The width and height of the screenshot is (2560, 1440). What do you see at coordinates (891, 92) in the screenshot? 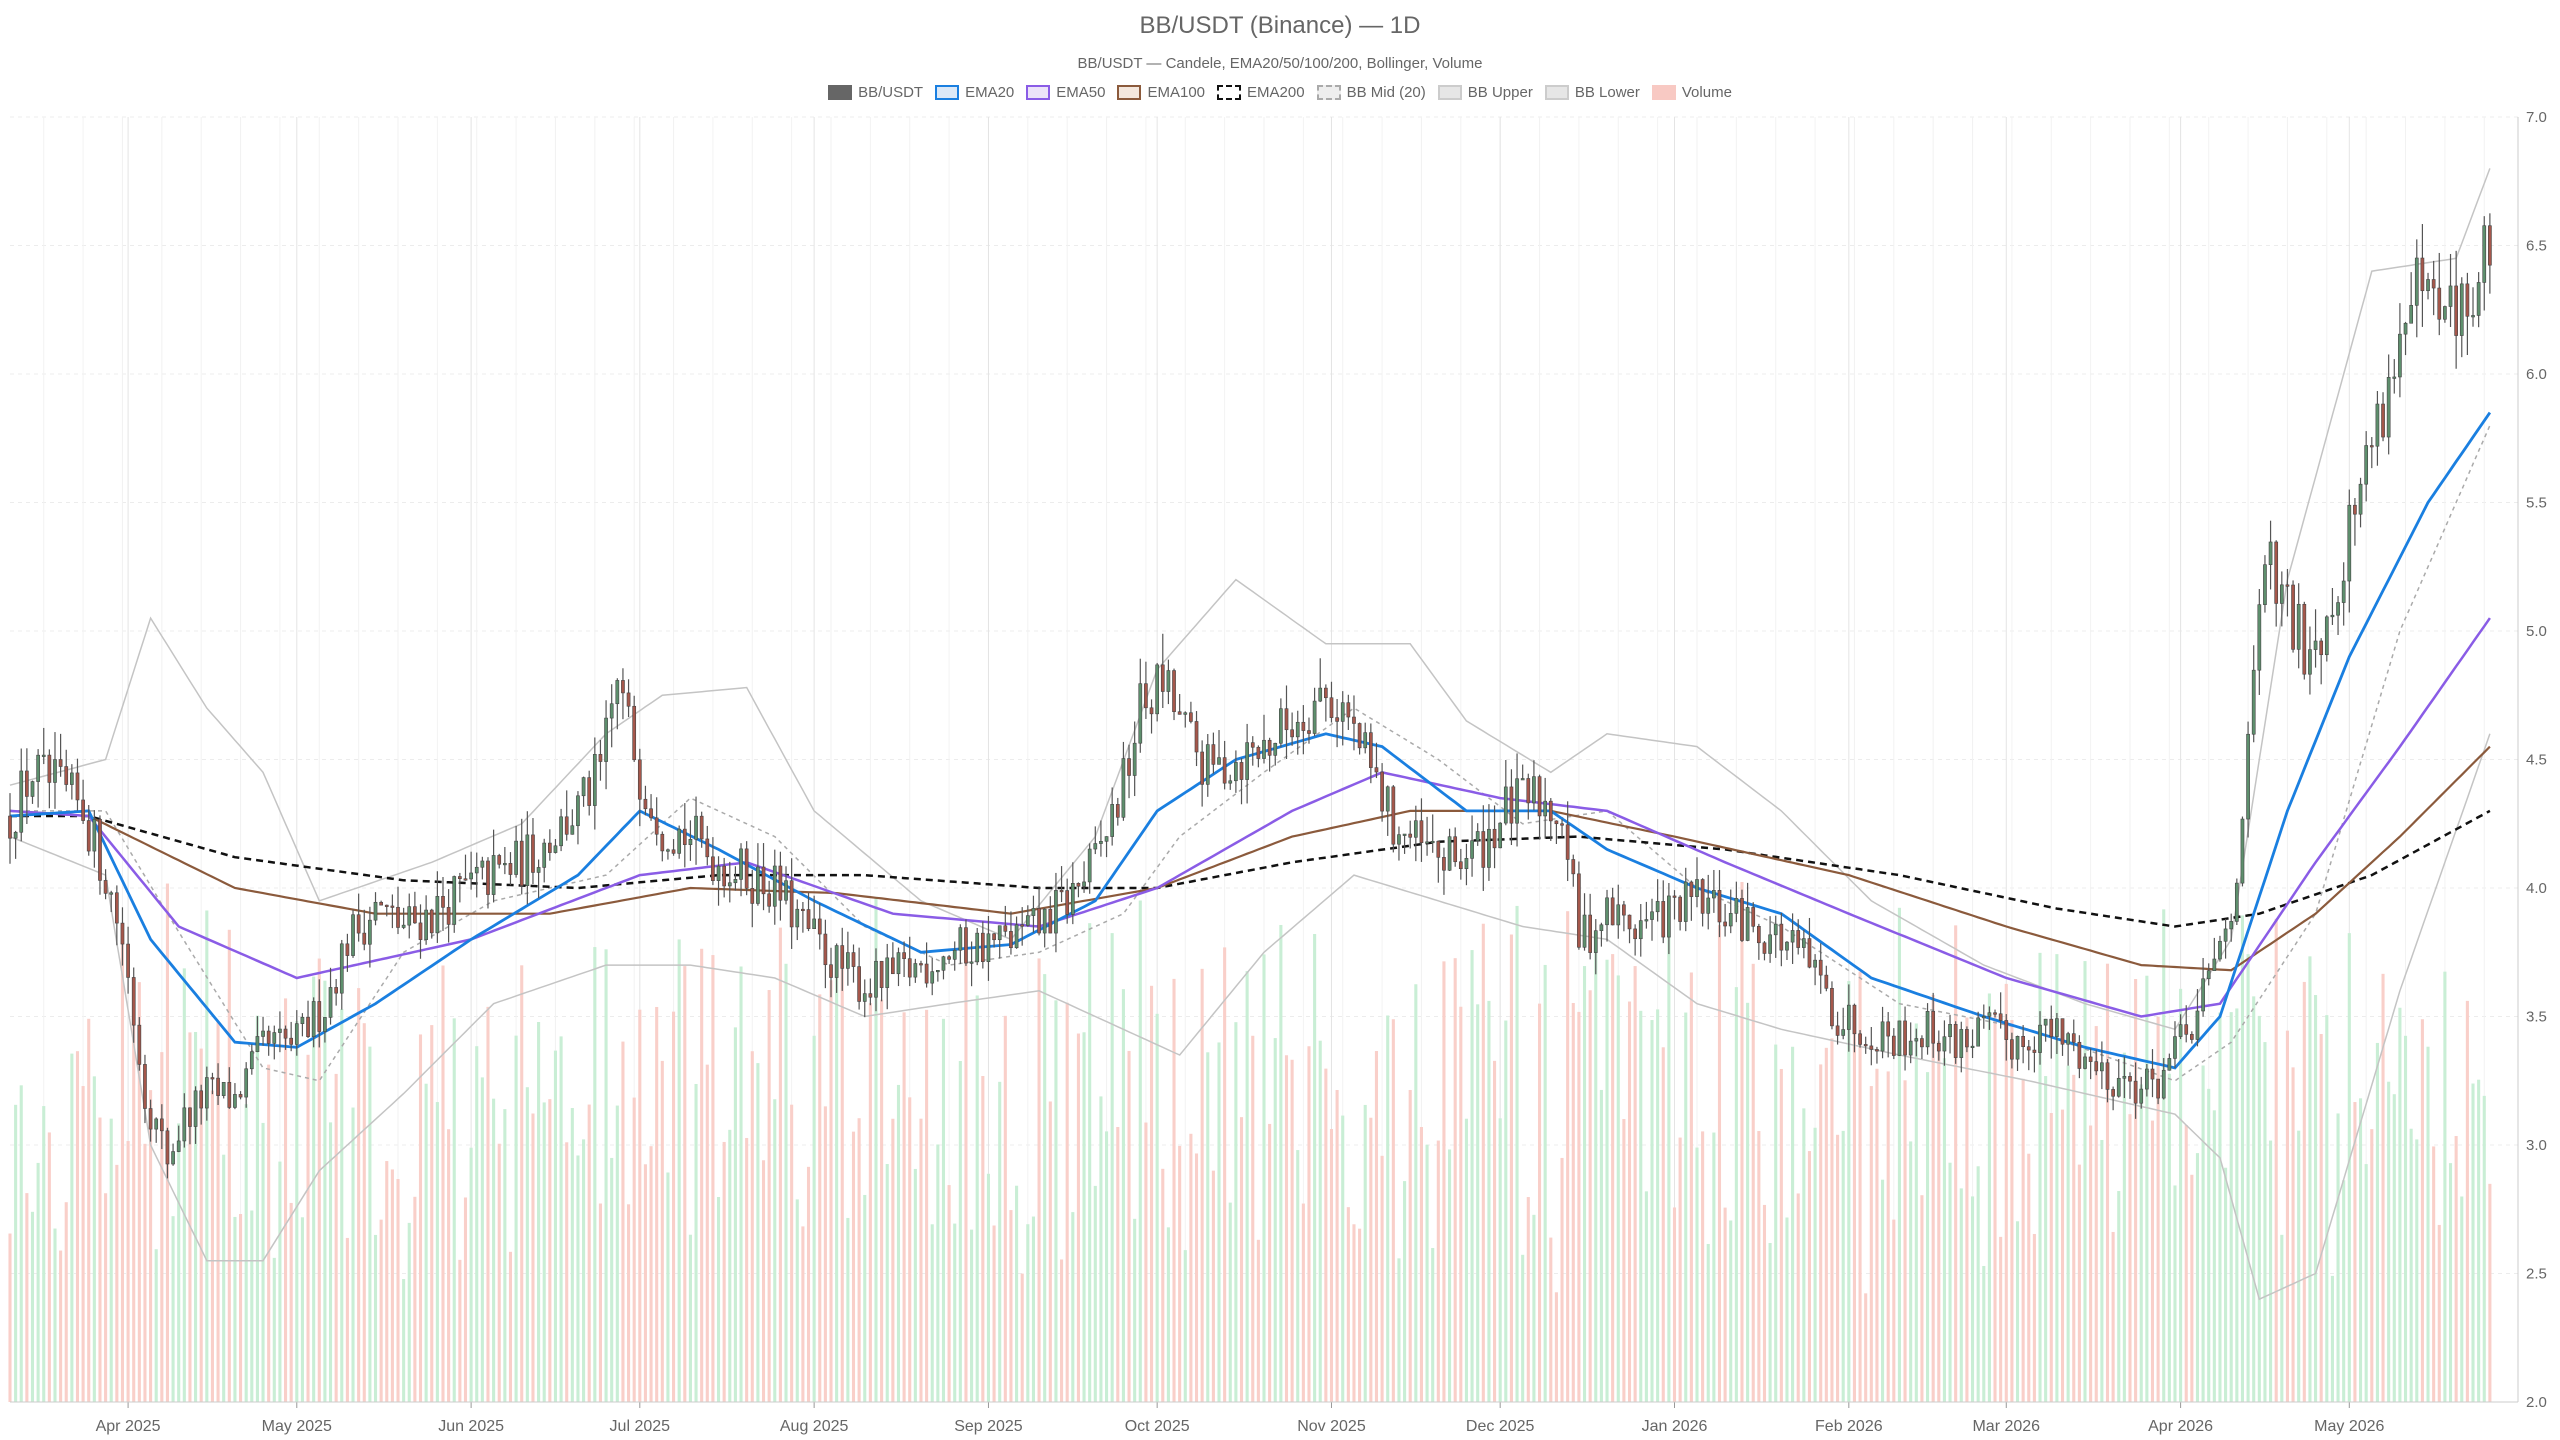
I see `legend-label: BB/USDT` at bounding box center [891, 92].